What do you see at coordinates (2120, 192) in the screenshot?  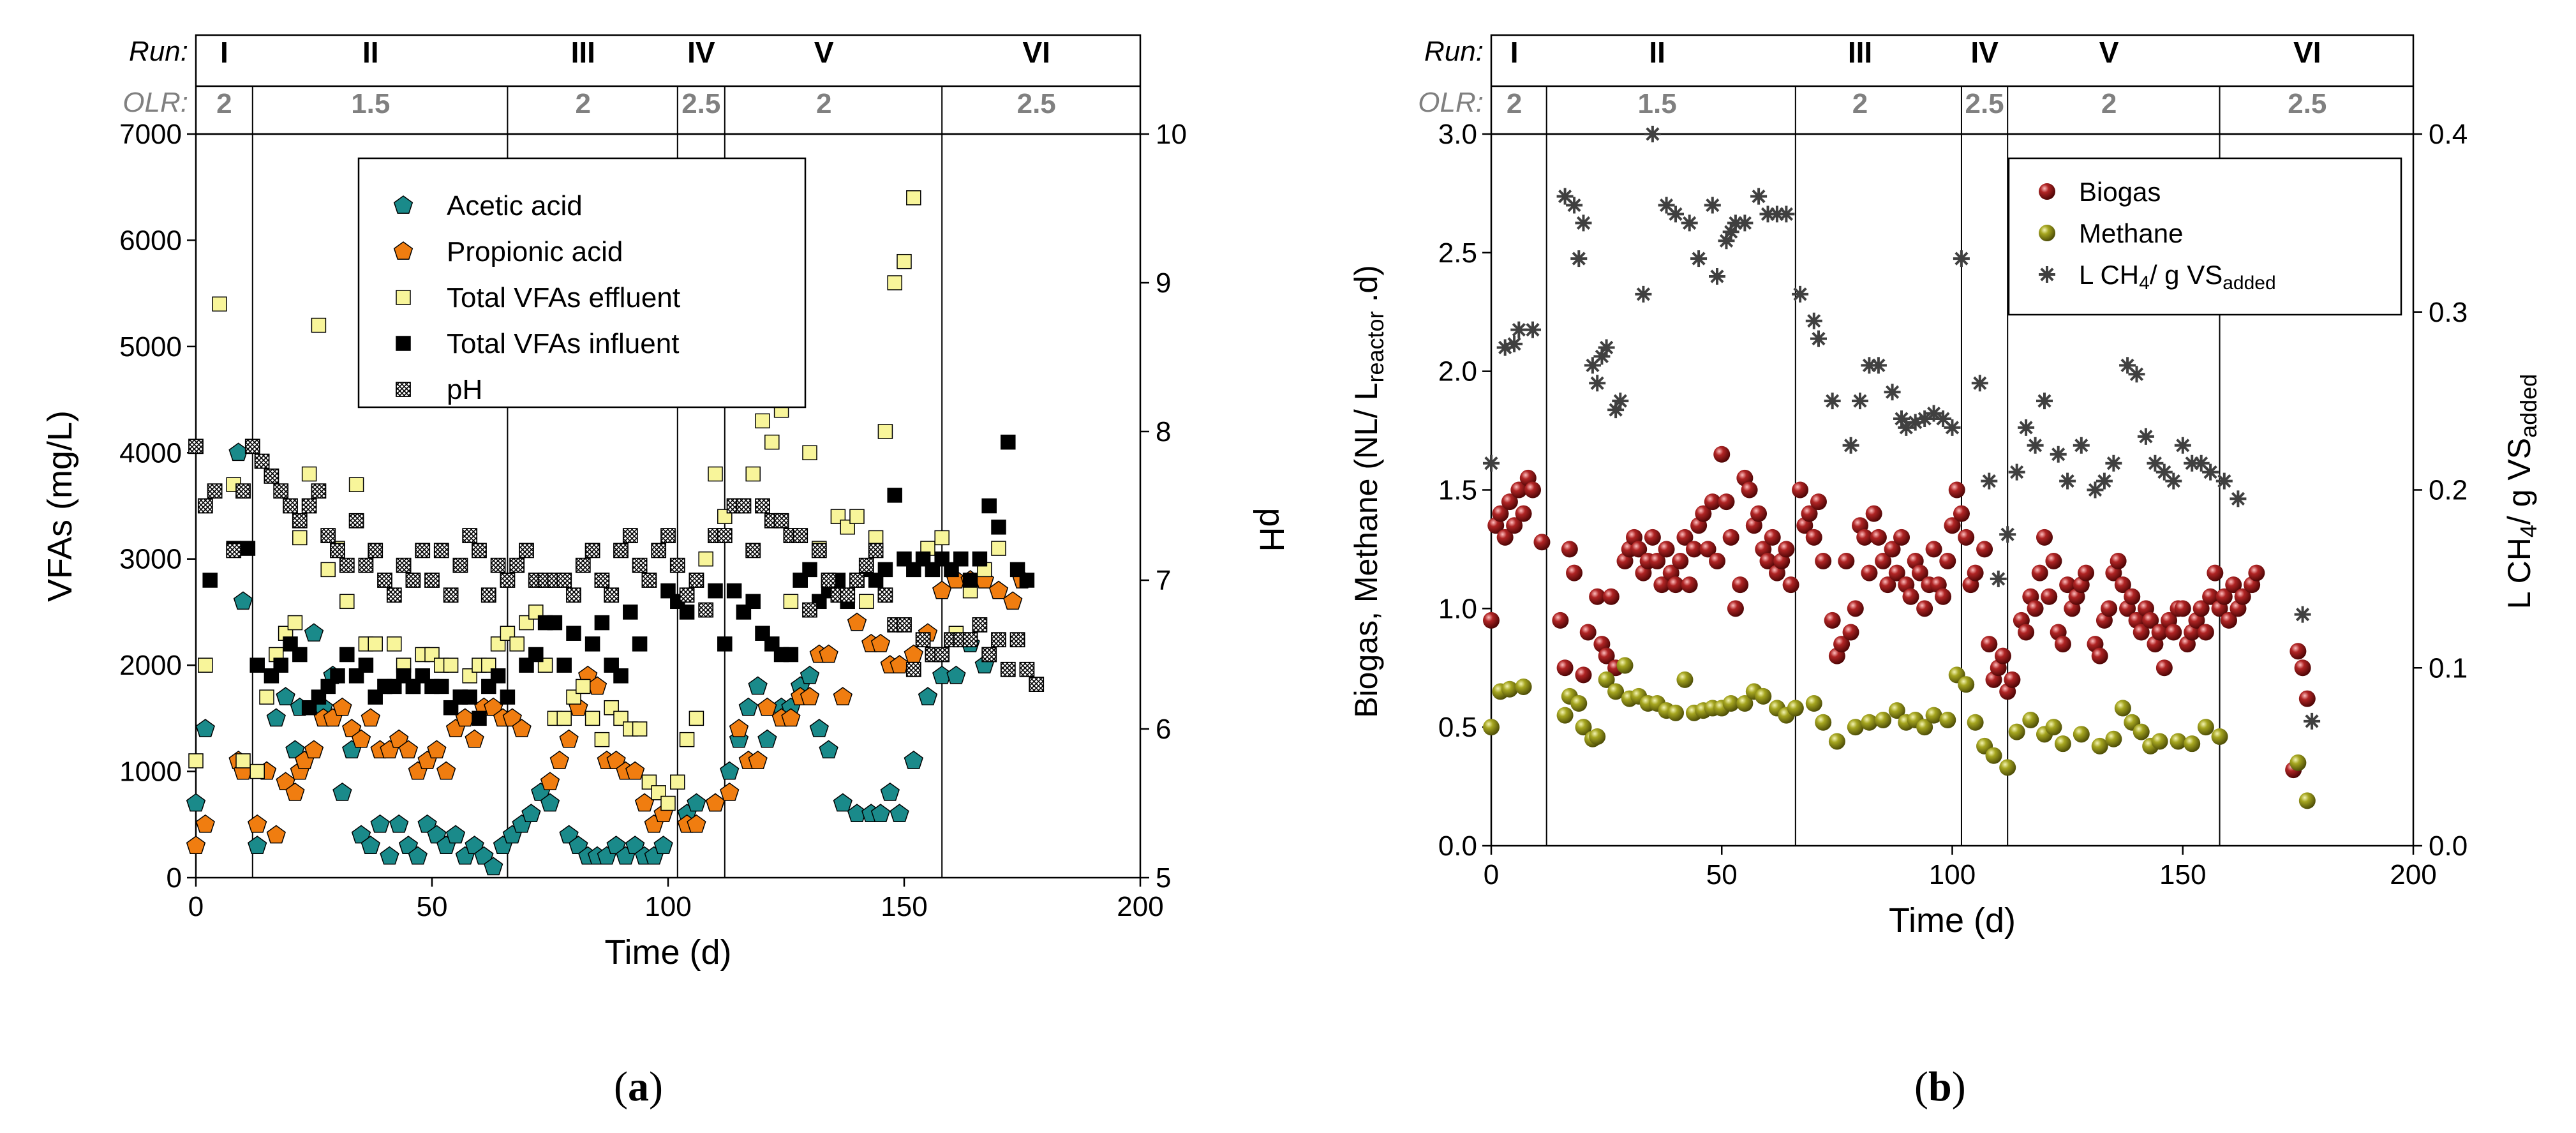 I see `legend-label-text: Biogas` at bounding box center [2120, 192].